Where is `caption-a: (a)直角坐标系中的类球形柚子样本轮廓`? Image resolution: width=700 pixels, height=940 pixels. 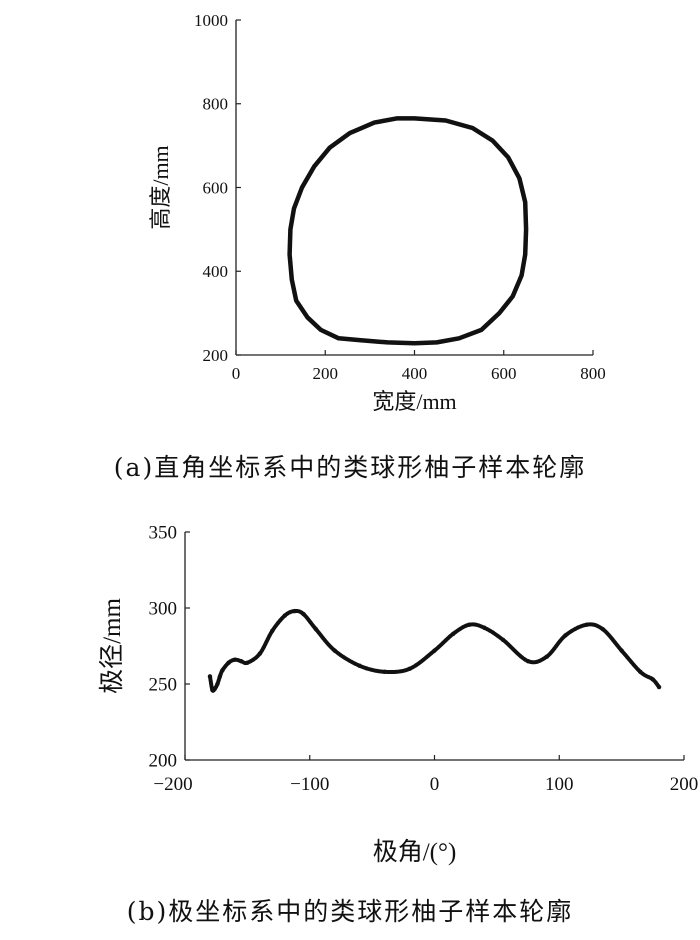 caption-a: (a)直角坐标系中的类球形柚子样本轮廓 is located at coordinates (350, 467).